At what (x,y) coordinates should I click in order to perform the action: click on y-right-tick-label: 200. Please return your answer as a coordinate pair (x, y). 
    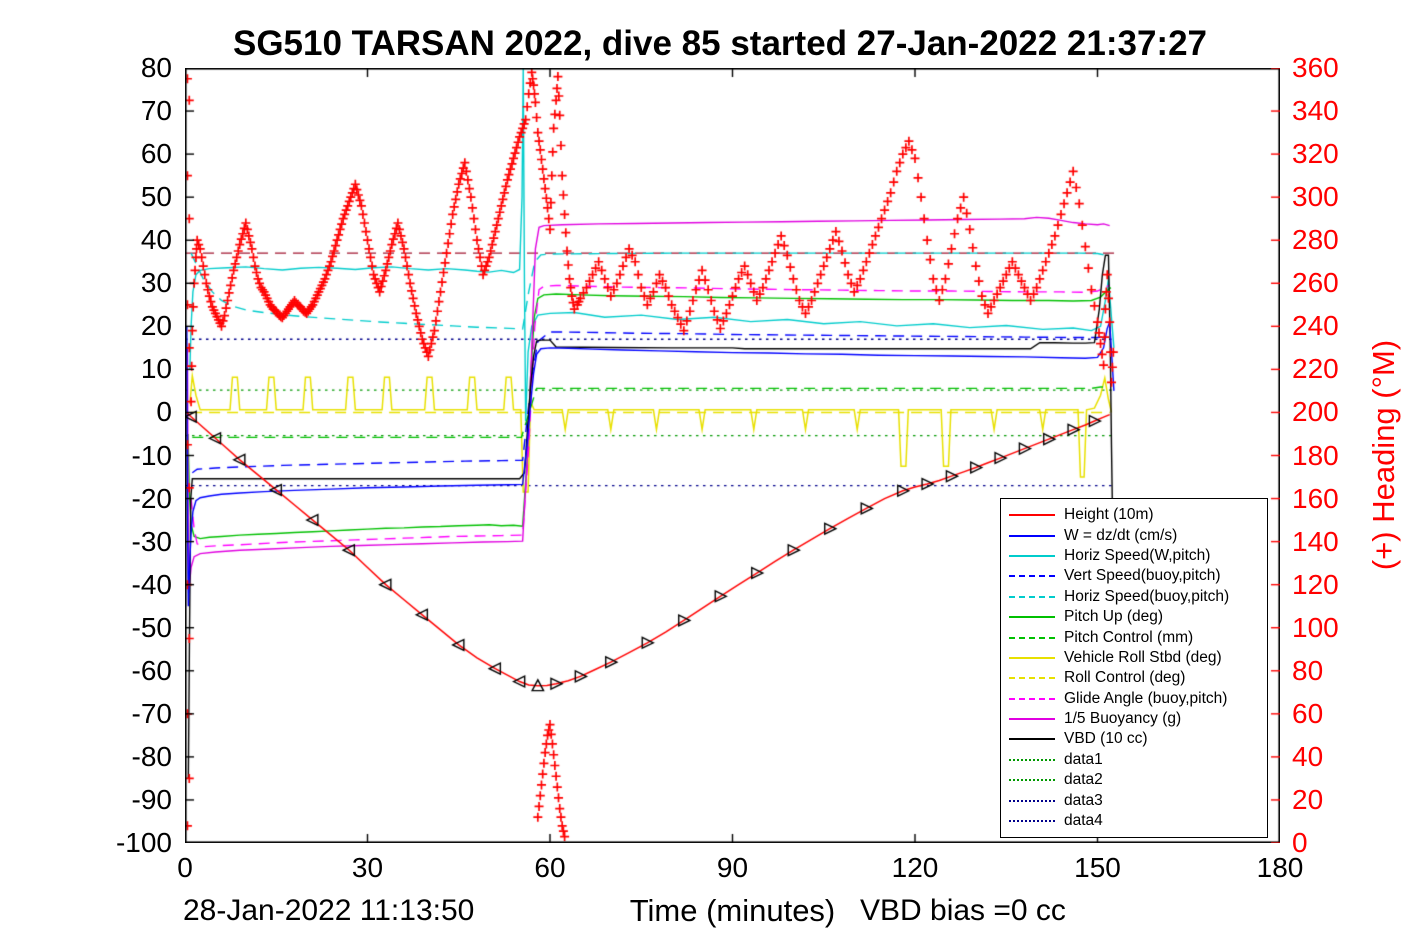
    Looking at the image, I should click on (1315, 412).